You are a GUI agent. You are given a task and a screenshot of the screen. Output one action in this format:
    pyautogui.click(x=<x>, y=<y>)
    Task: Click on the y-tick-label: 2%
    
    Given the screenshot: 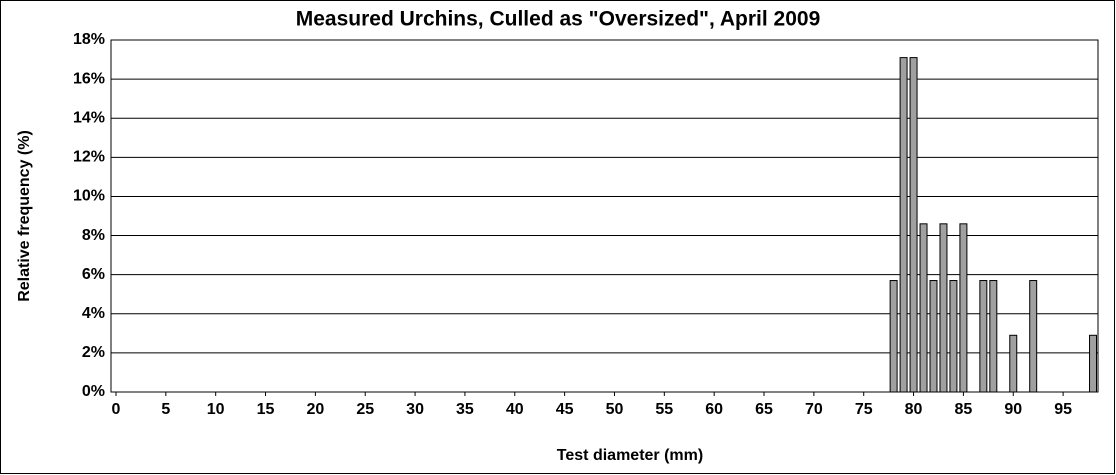 What is the action you would take?
    pyautogui.click(x=93, y=352)
    